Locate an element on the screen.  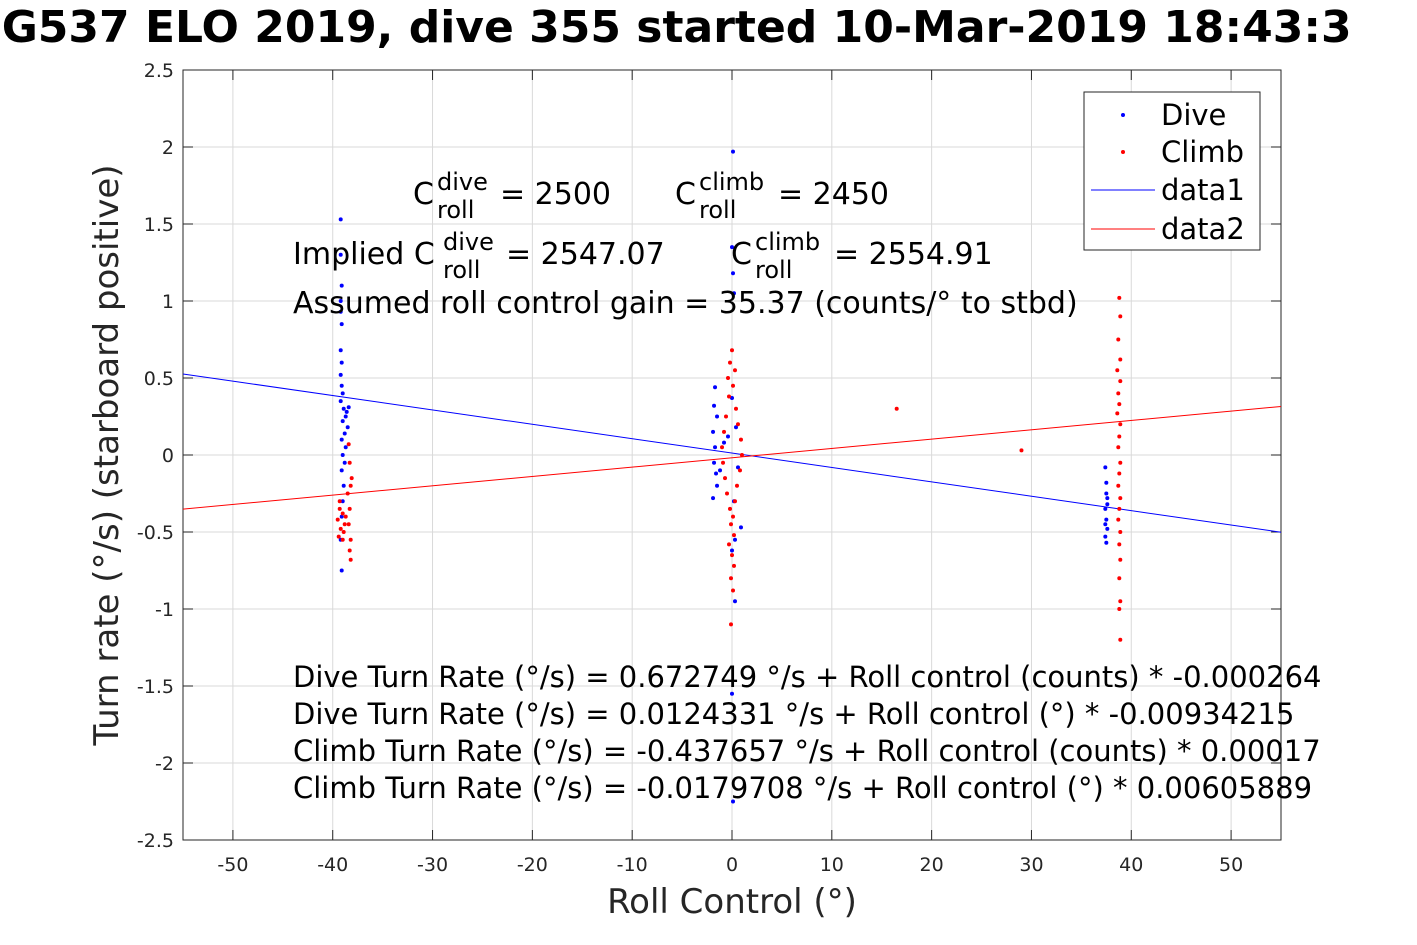
implied-dive-sup: dive is located at coordinates (468, 242).